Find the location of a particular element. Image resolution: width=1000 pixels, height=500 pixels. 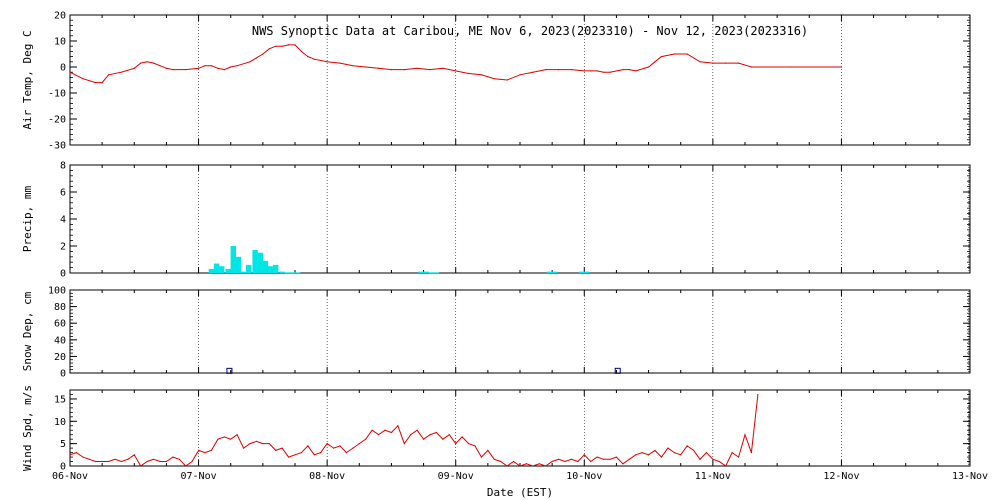

x-tick-label: 10-Nov is located at coordinates (584, 476).